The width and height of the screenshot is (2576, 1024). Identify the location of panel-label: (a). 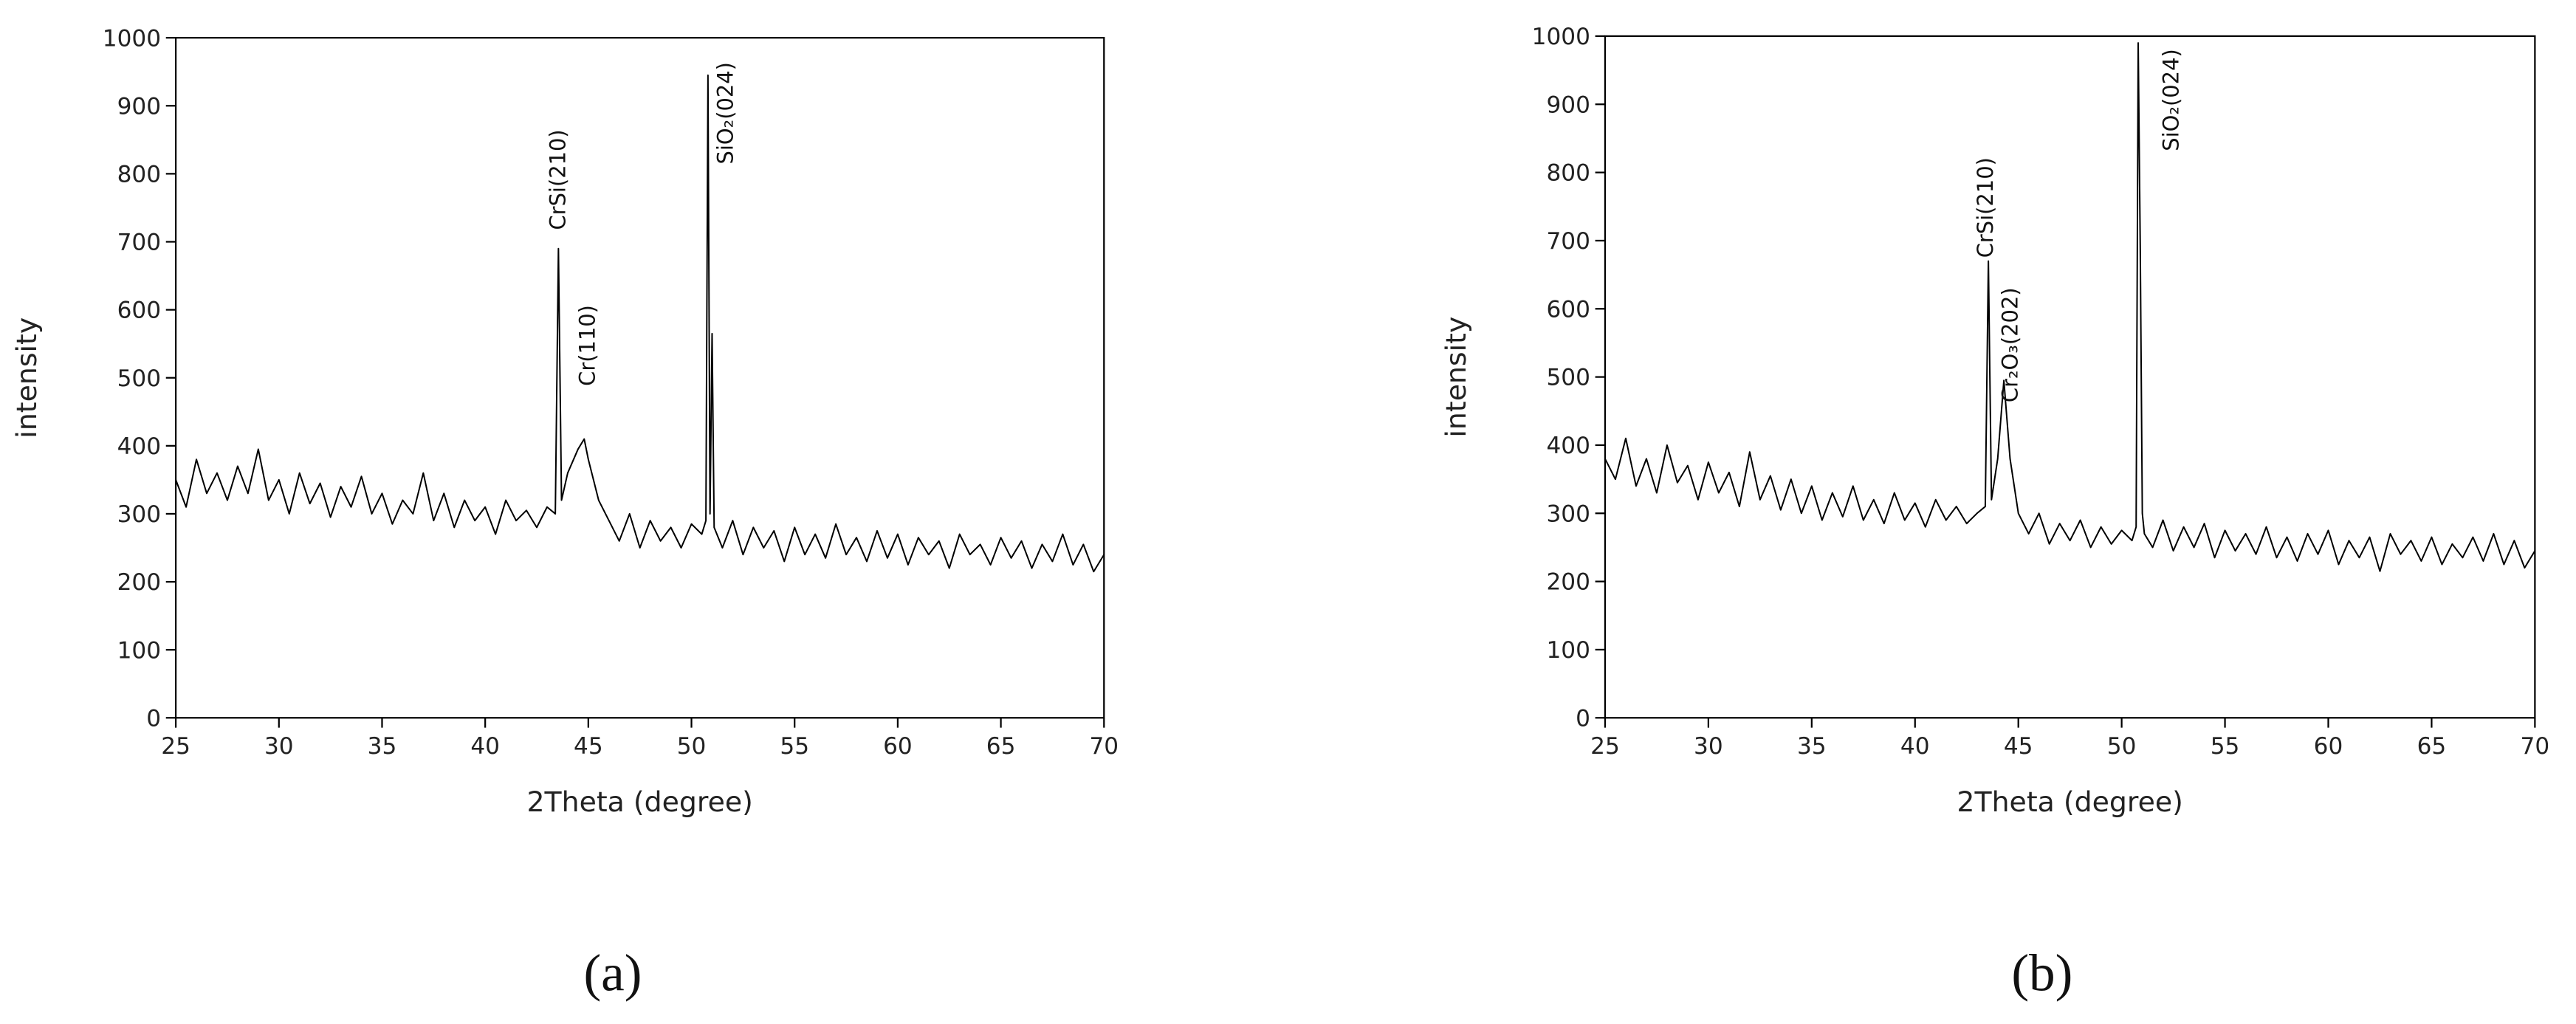
(612, 974).